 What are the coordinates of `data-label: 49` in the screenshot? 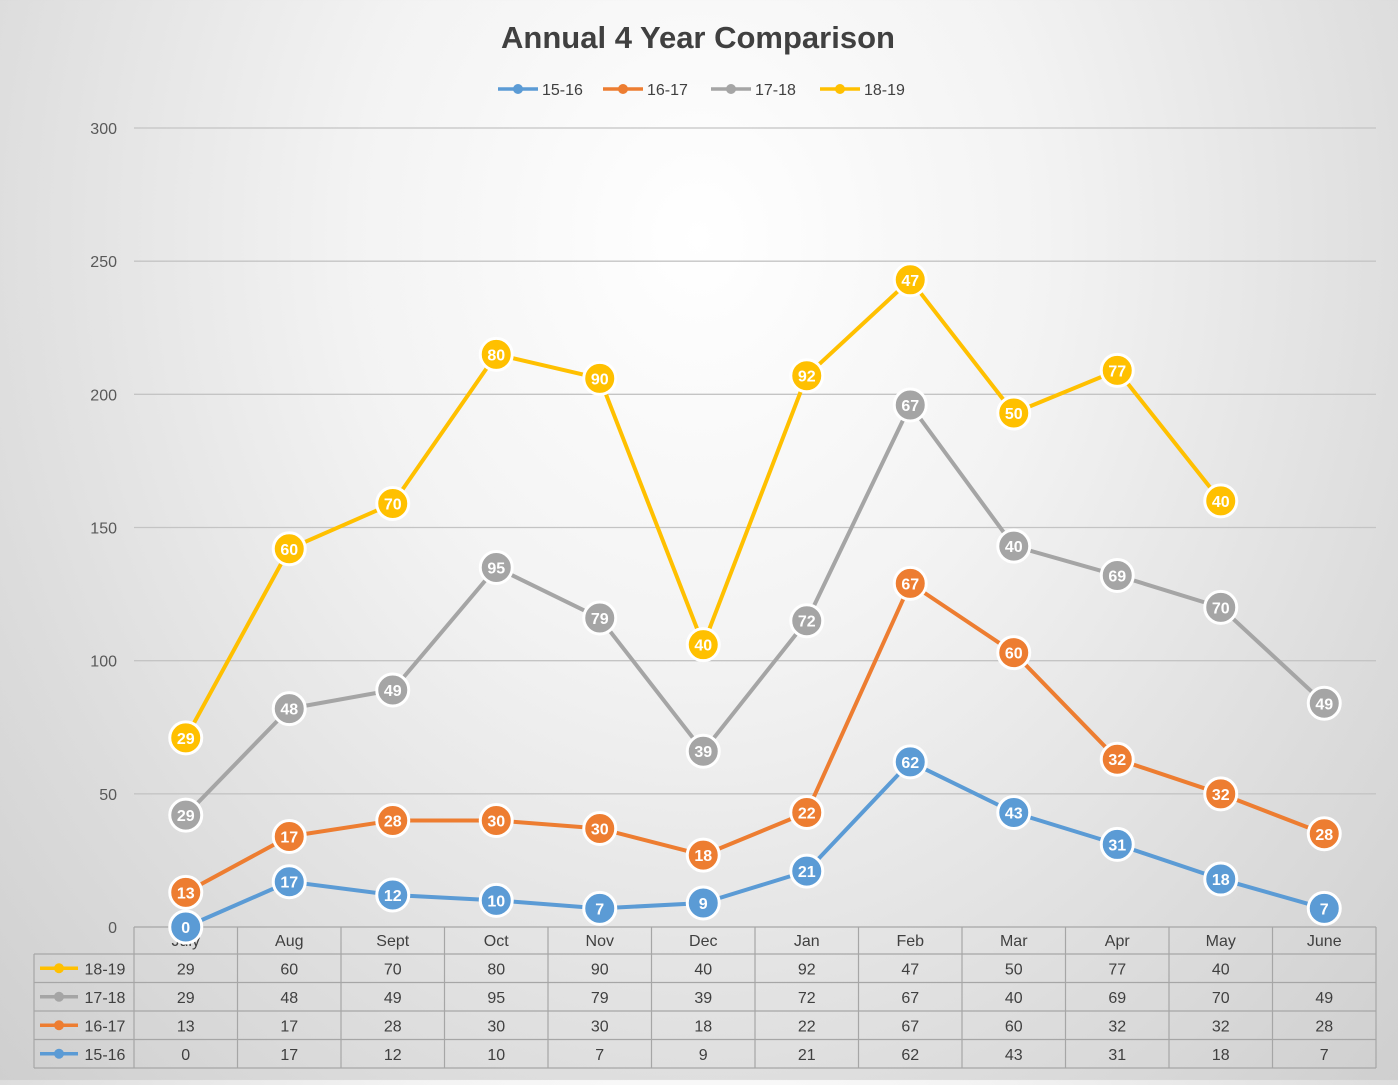 It's located at (393, 691).